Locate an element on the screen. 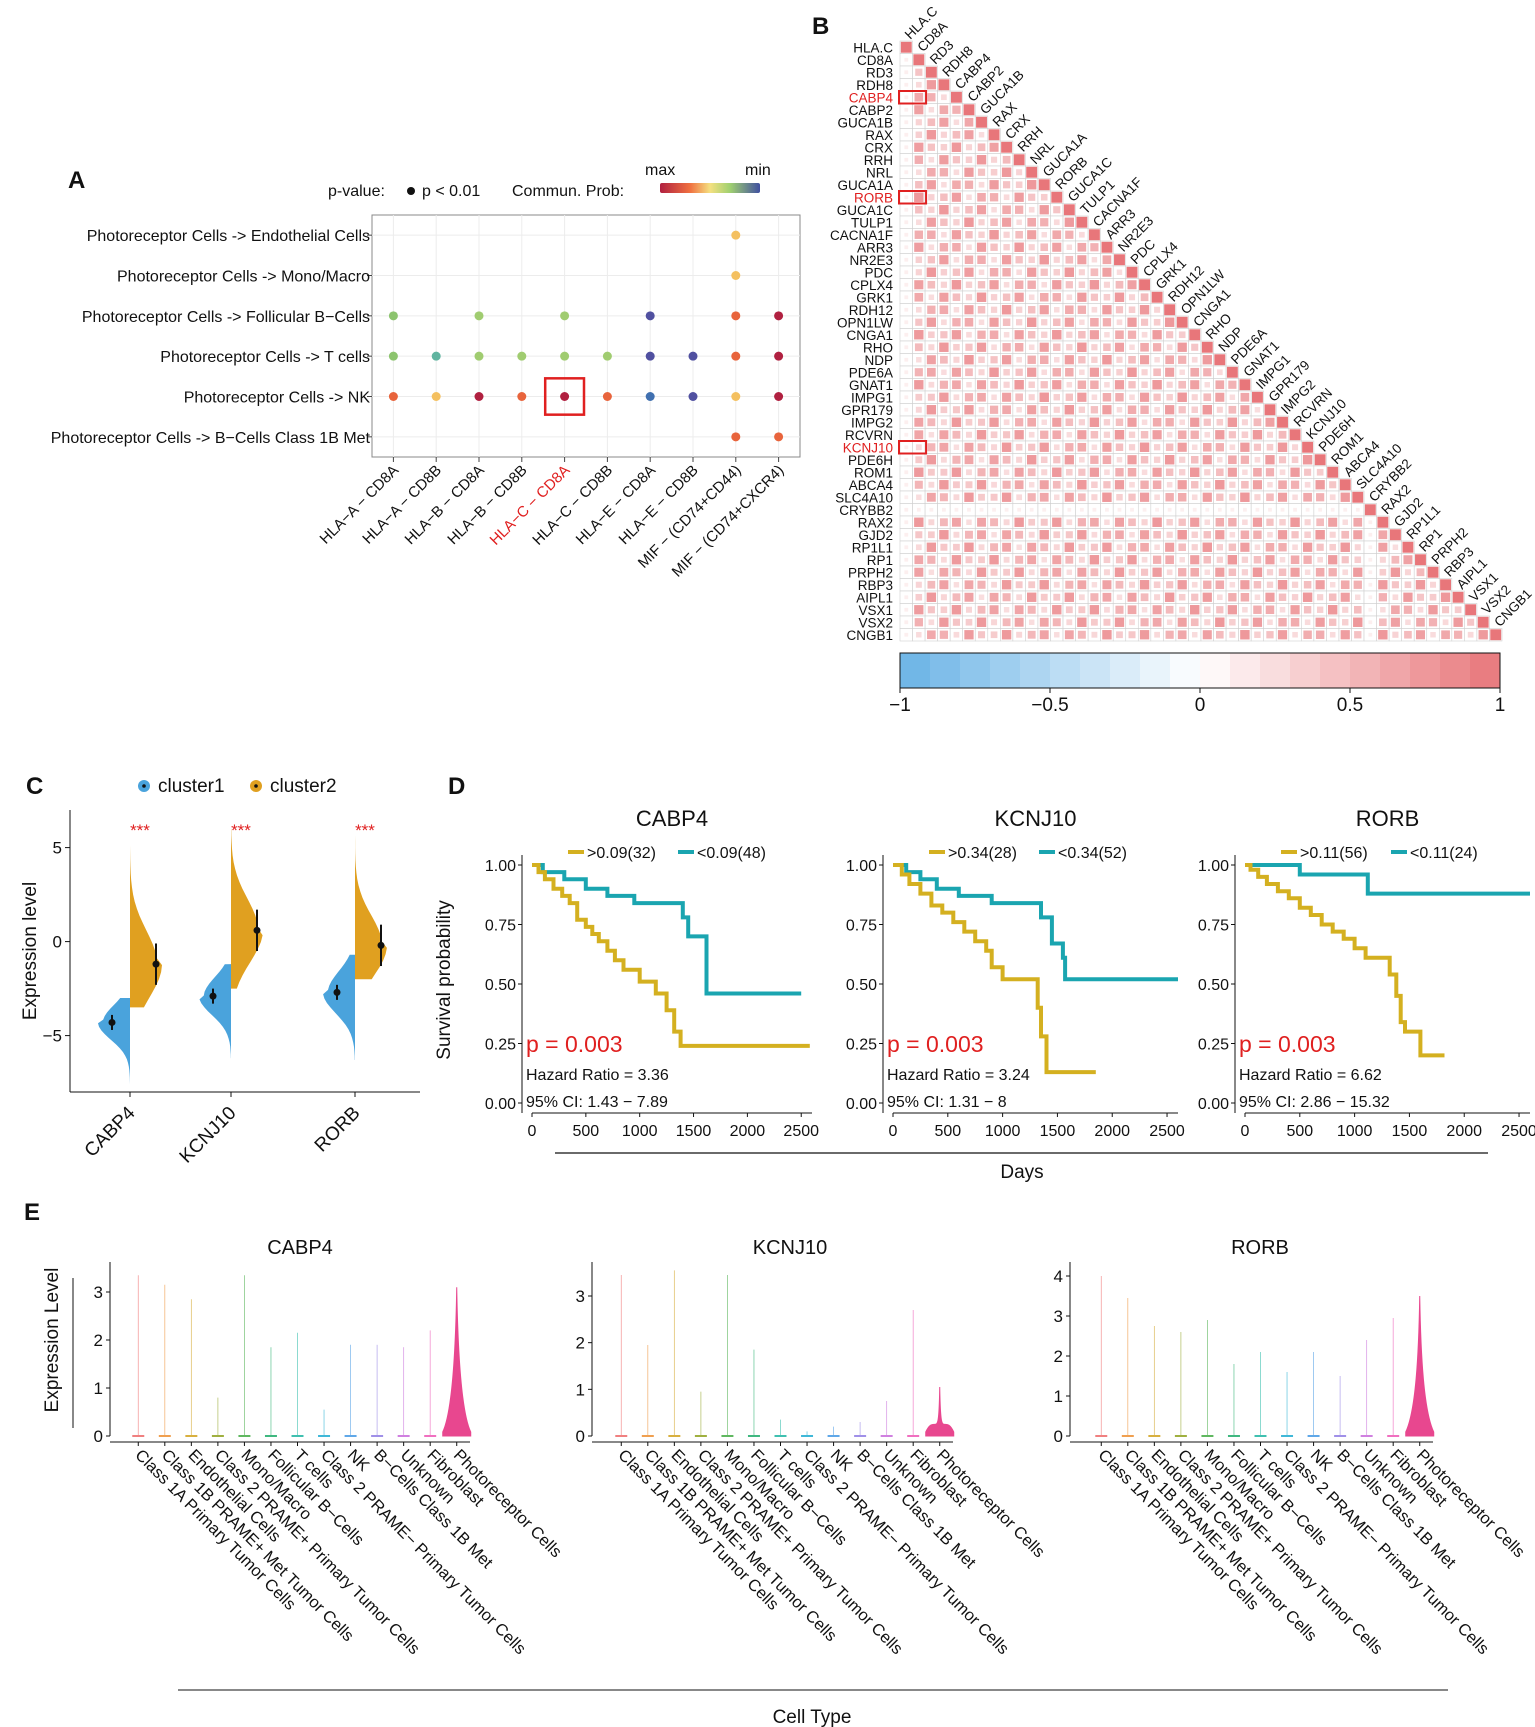  y-tick-label: 3 is located at coordinates (580, 1296).